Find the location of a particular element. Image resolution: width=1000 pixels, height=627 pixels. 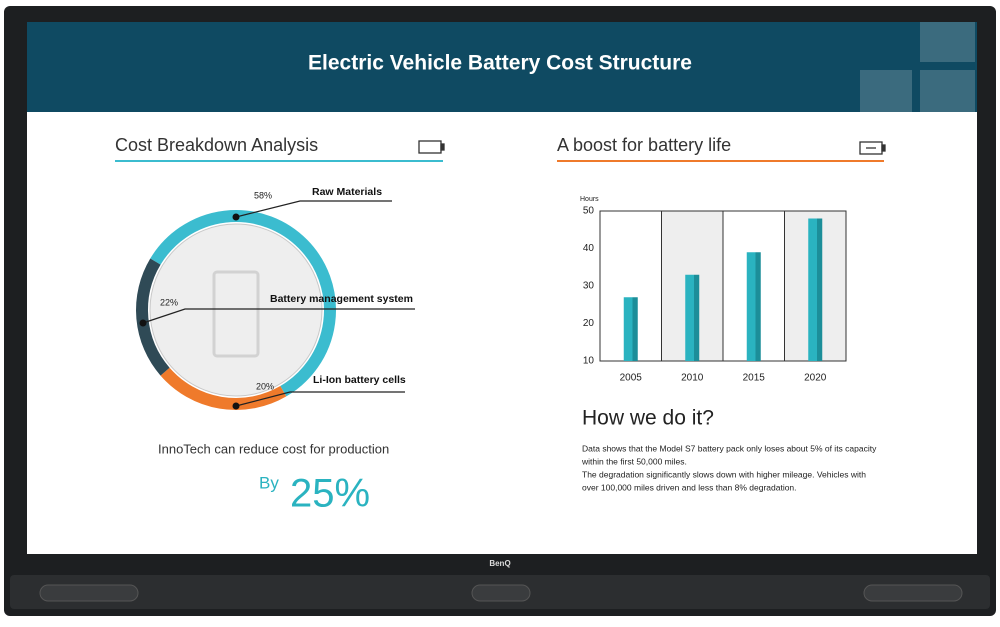

y-tick-label: 30 is located at coordinates (589, 286).